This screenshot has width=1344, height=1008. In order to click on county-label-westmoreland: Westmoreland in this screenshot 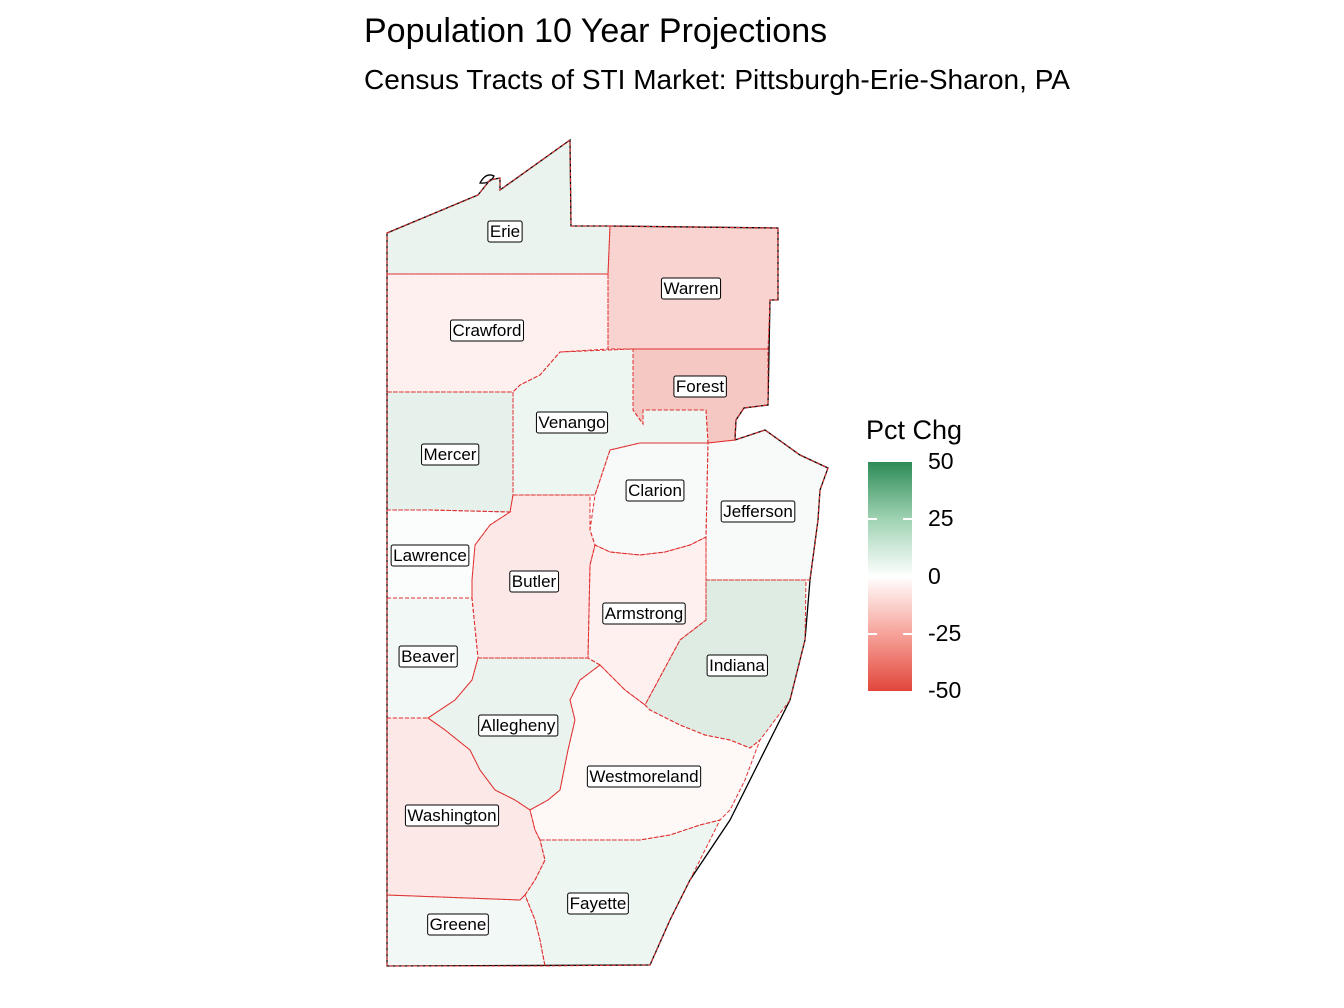, I will do `click(644, 776)`.